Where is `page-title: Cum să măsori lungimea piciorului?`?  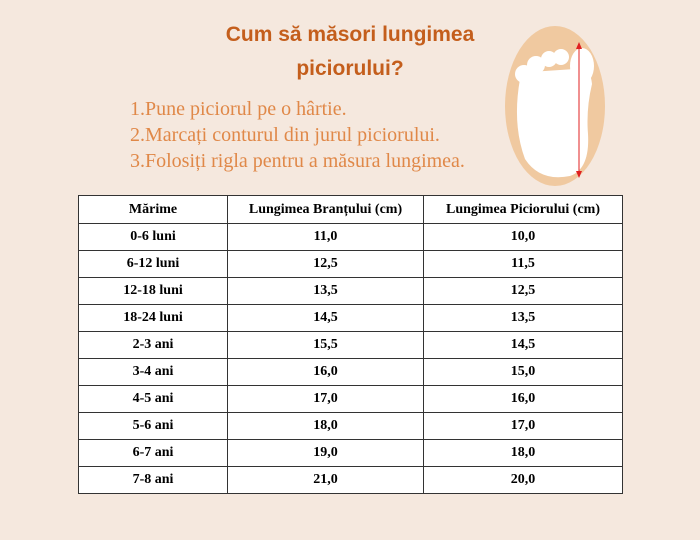 page-title: Cum să măsori lungimea piciorului? is located at coordinates (350, 51).